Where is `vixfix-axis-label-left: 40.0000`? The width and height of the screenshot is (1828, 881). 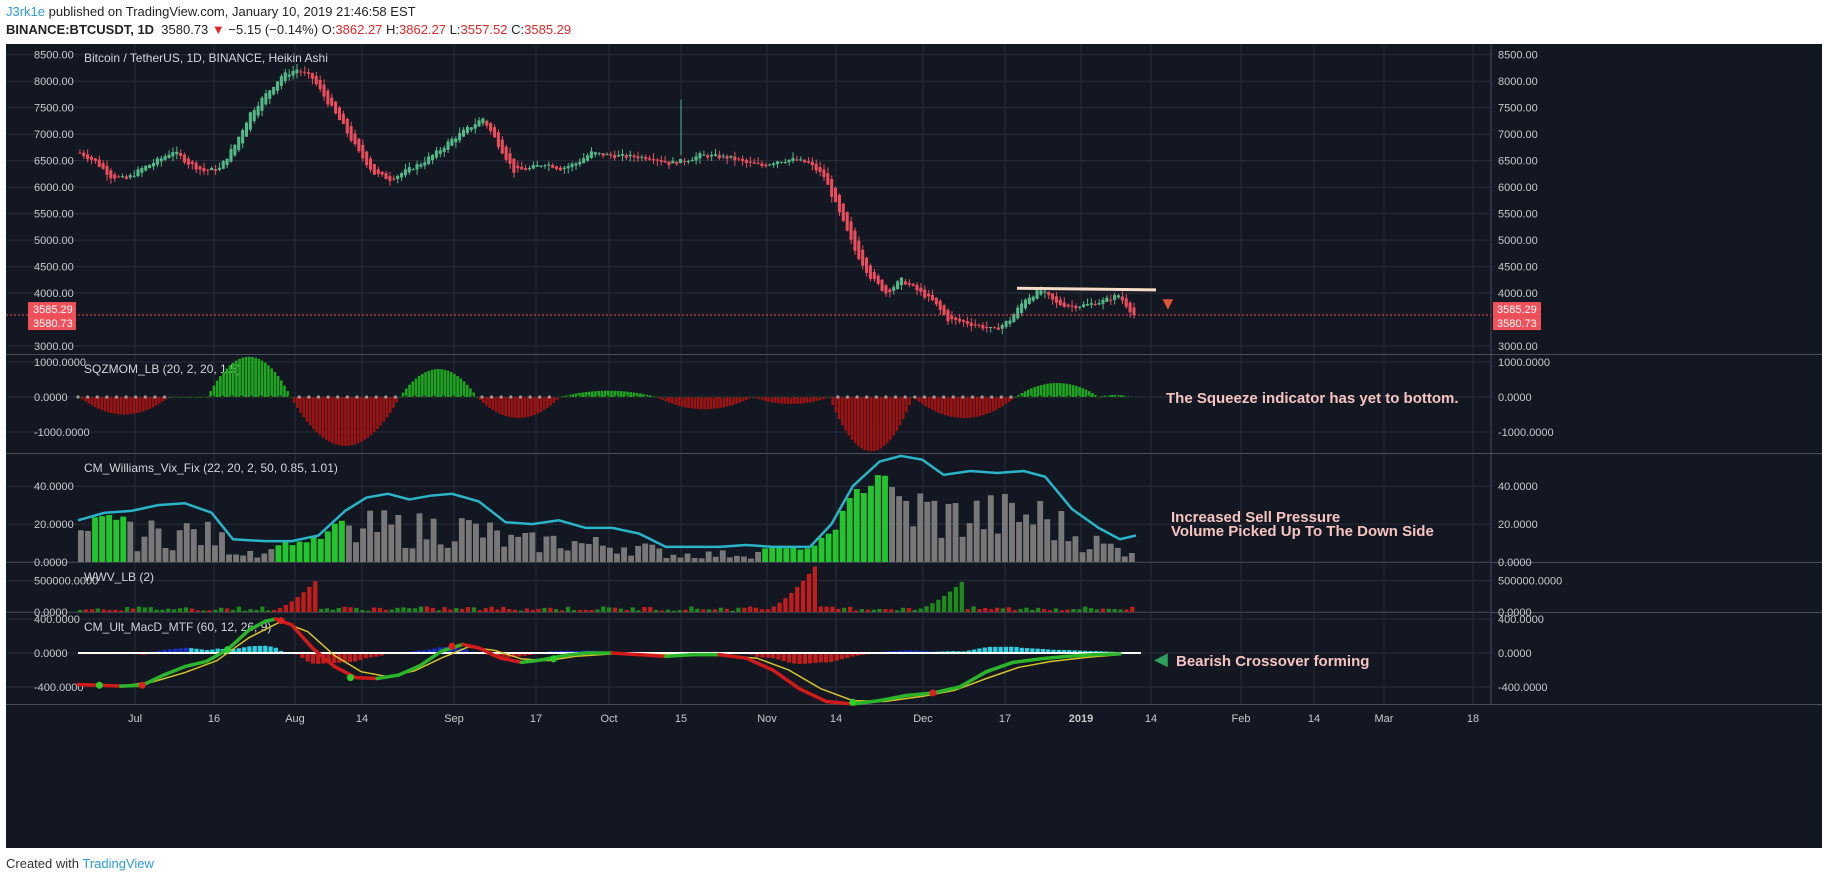 vixfix-axis-label-left: 40.0000 is located at coordinates (54, 487).